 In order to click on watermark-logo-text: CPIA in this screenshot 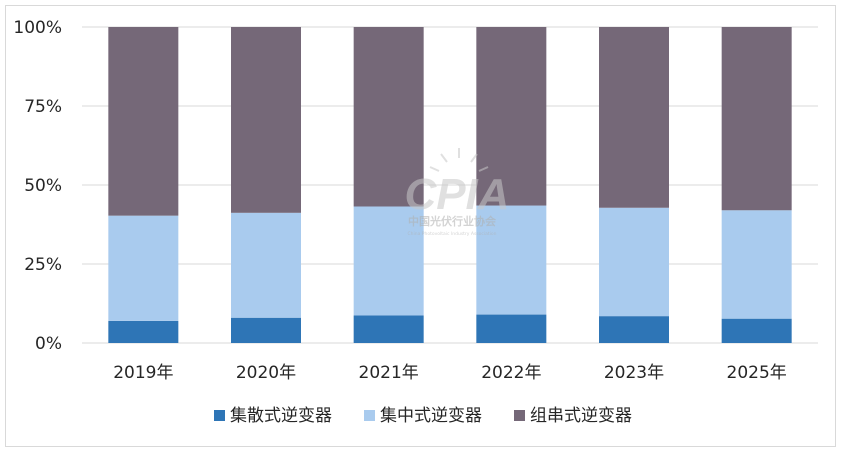, I will do `click(456, 194)`.